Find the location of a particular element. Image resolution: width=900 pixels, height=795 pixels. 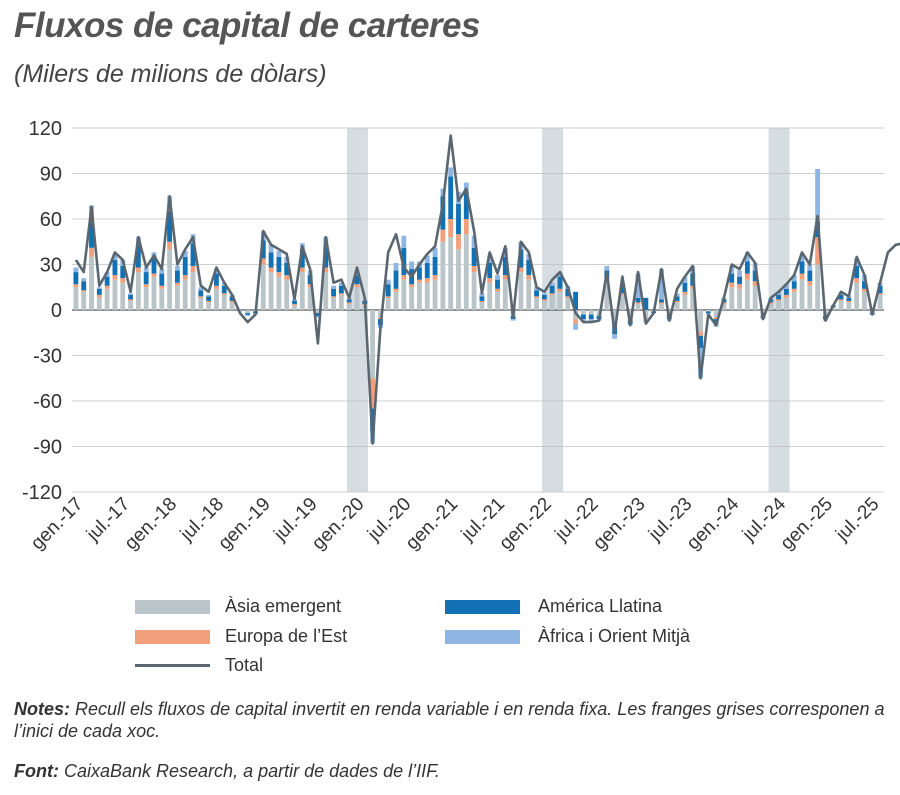

source-label: Font: is located at coordinates (36, 771).